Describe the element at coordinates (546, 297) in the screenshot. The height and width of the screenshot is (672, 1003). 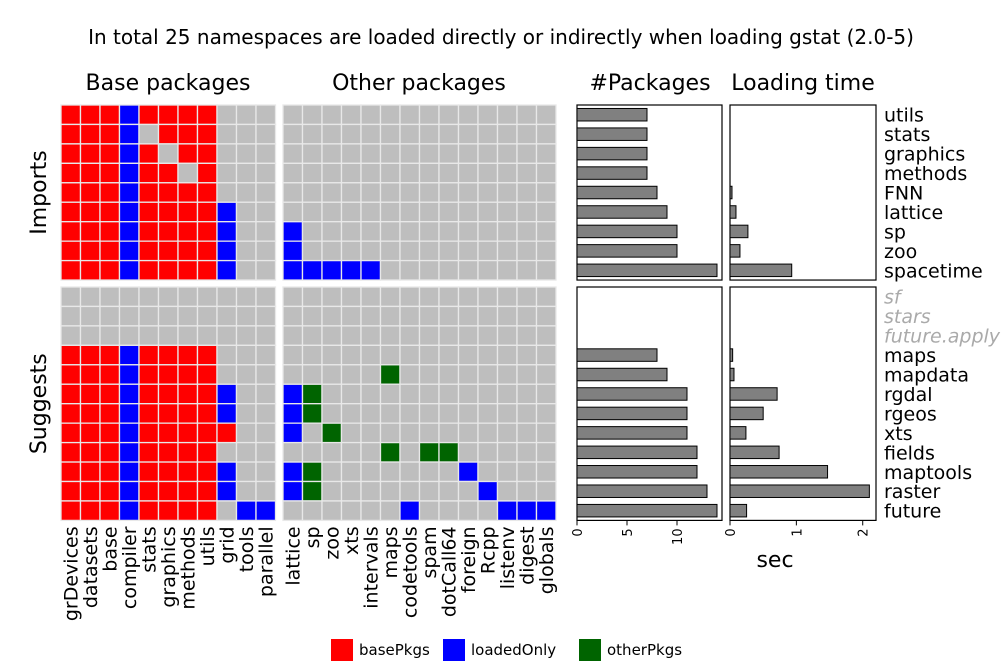
I see `cell-sf-globals` at that location.